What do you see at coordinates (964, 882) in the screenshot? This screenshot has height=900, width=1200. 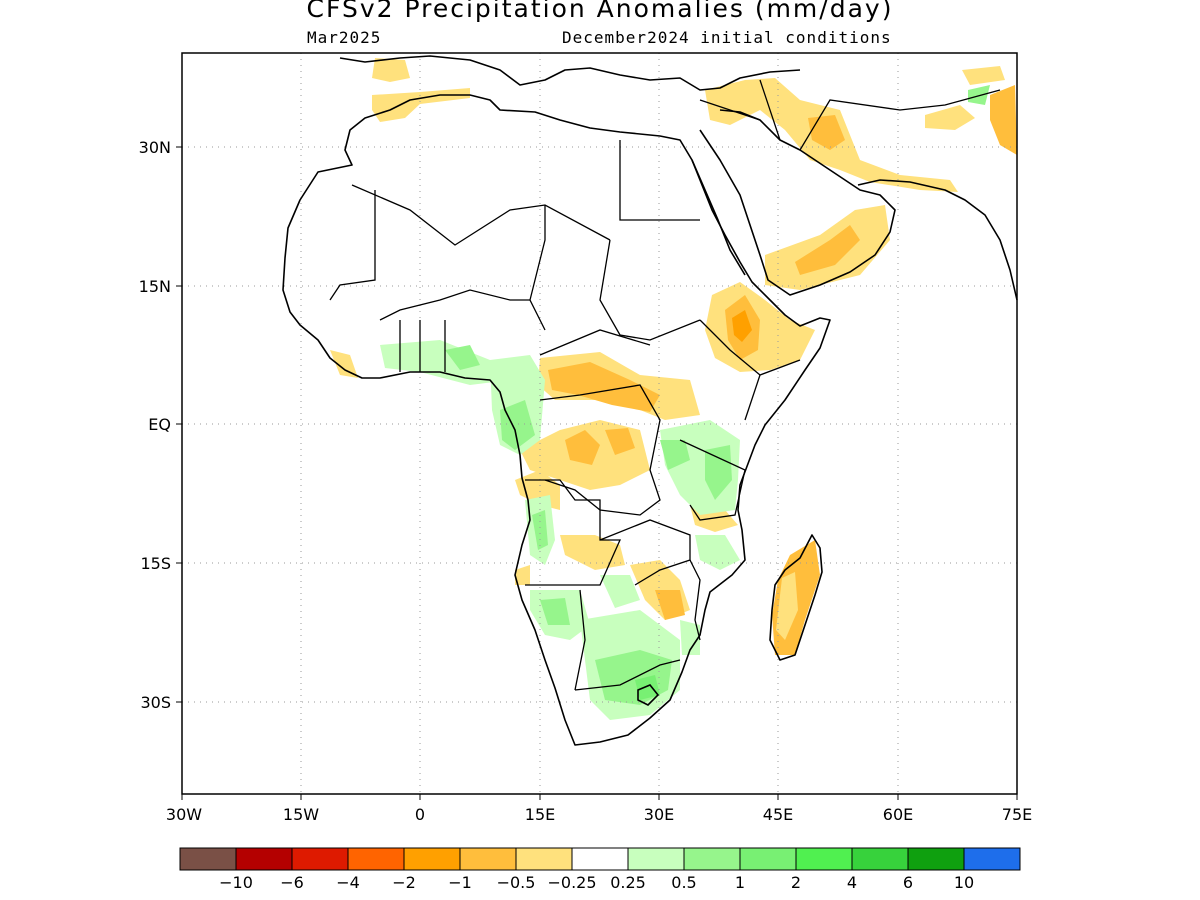 I see `colorbar-label: 10` at bounding box center [964, 882].